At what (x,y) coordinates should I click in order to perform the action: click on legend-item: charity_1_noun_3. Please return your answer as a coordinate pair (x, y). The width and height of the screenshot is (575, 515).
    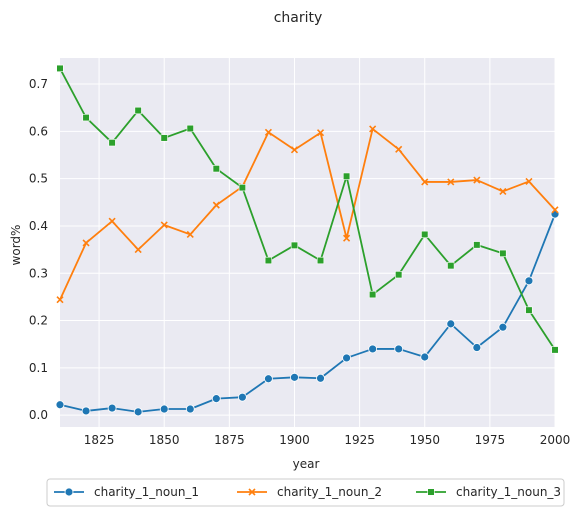
    Looking at the image, I should click on (488, 492).